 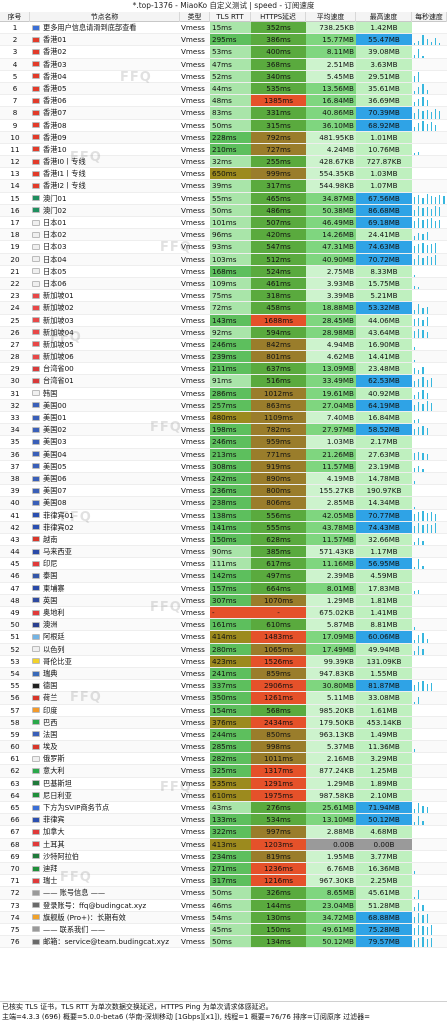 I want to click on table-row: 75 —— 联系我们 —— Vmess 45ms 150ms 49.61MB 75.28MB, so click(x=223, y=930).